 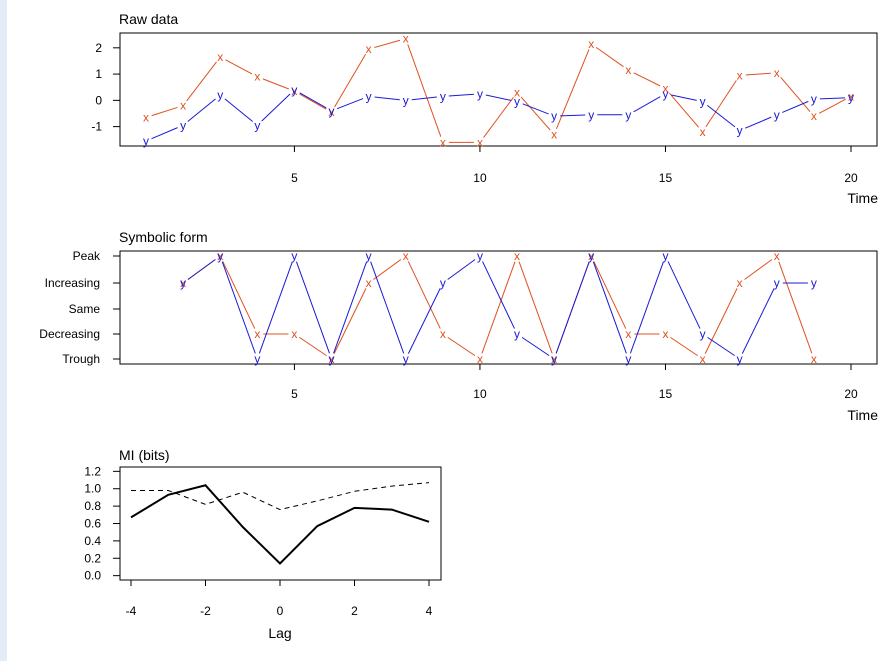 I want to click on y-tick-label: Increasing, so click(x=72, y=283).